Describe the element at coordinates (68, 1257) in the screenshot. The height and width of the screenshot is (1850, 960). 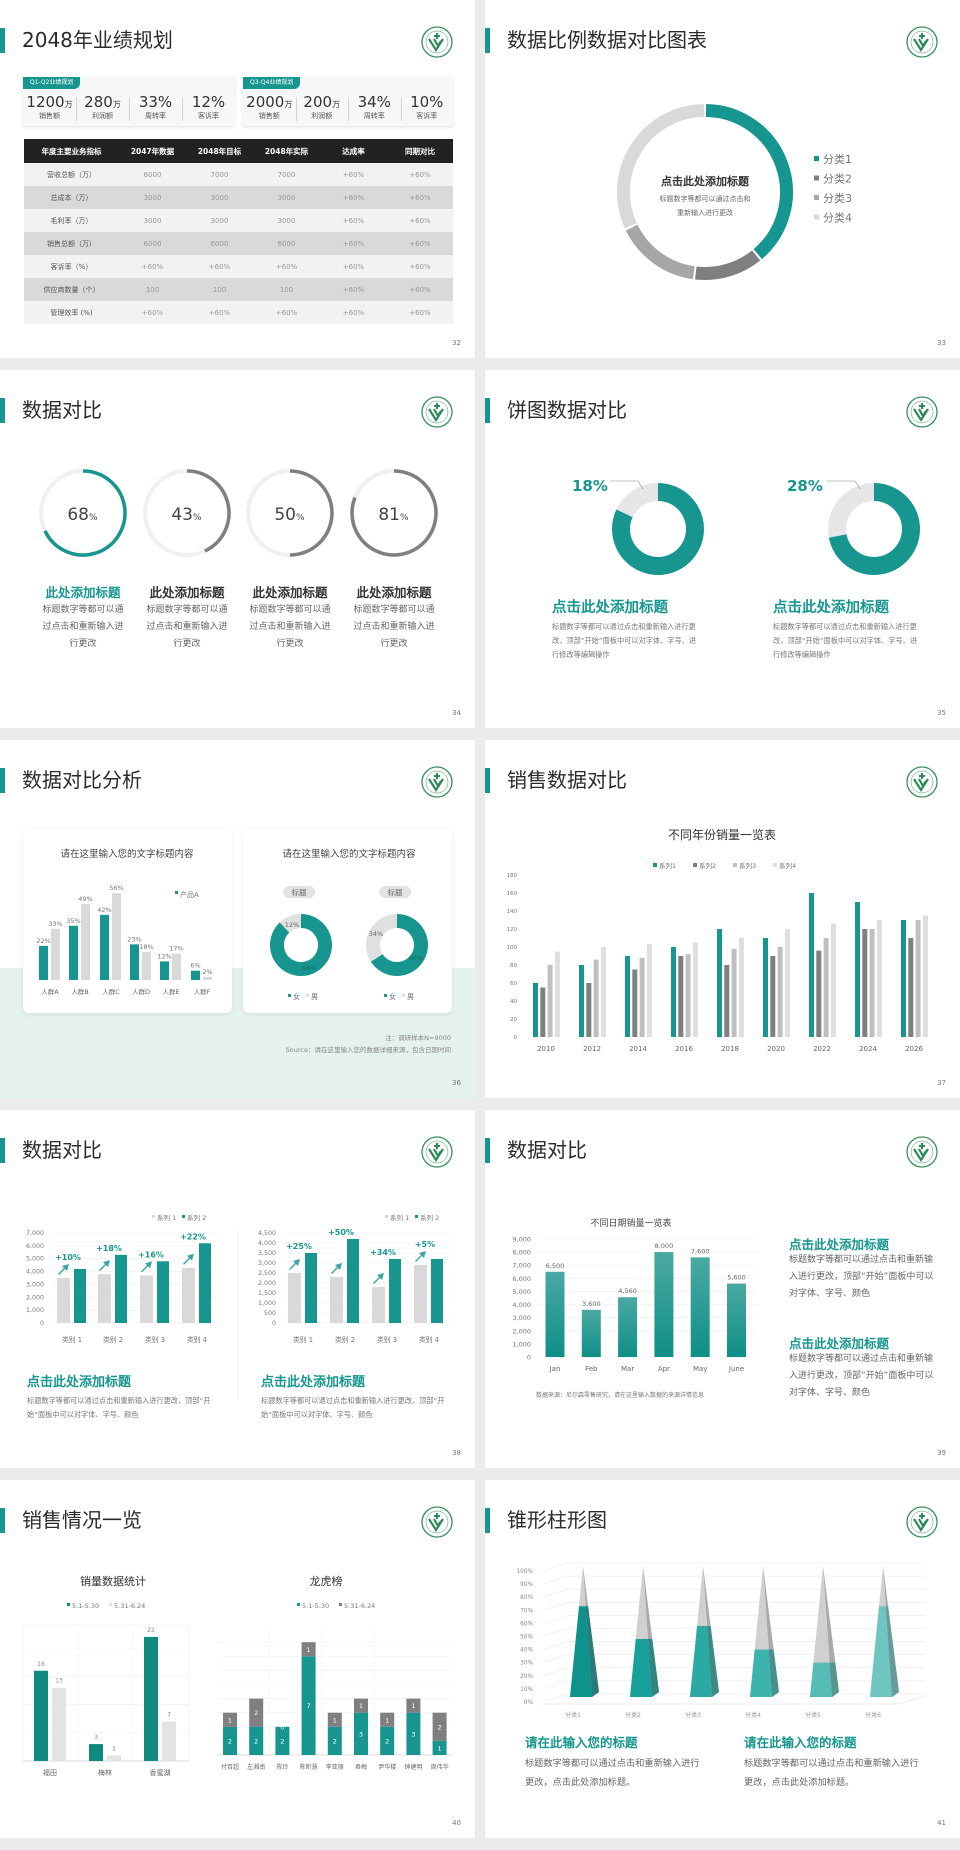
I see `growth-label: +10%` at that location.